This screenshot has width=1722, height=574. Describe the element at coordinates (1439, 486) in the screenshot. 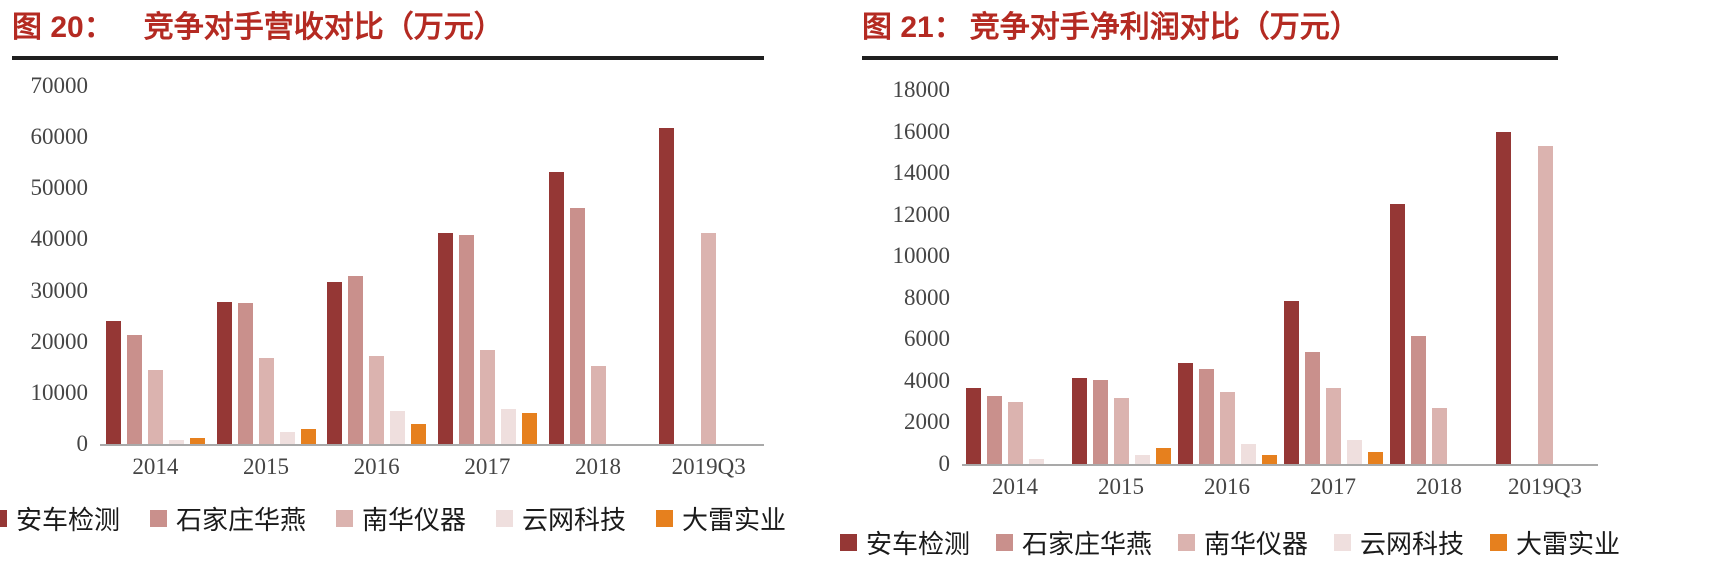

I see `x-axis-label: 2018` at that location.